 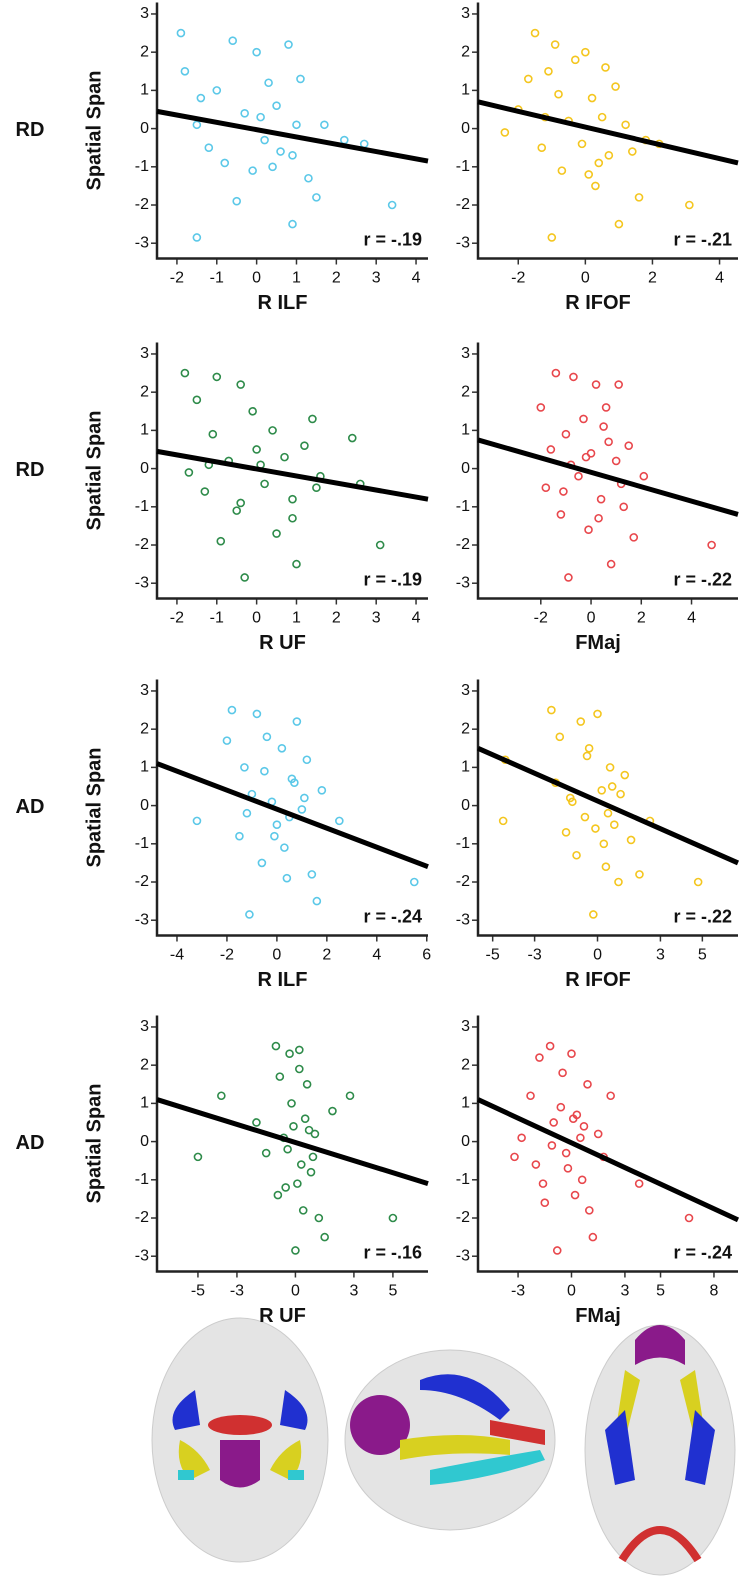 What do you see at coordinates (30, 470) in the screenshot?
I see `row-label: RD` at bounding box center [30, 470].